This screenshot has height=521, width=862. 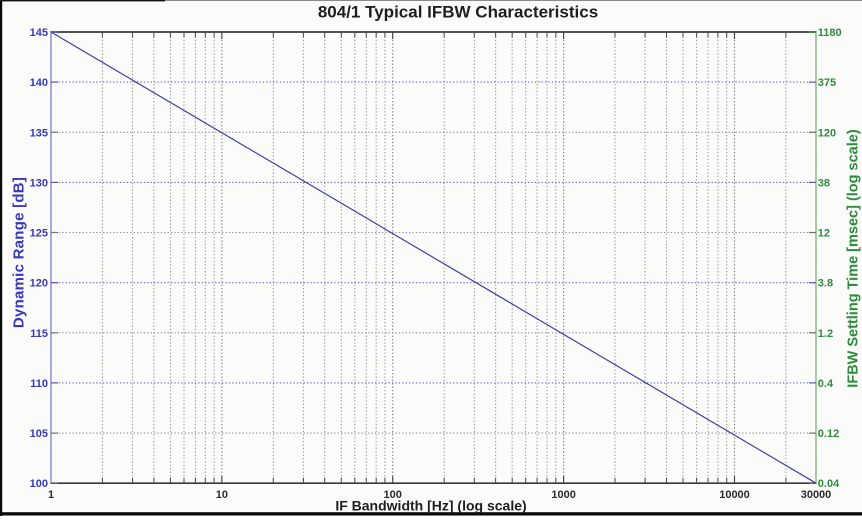 What do you see at coordinates (19, 252) in the screenshot?
I see `svg-text: Dynamic Range [dB]` at bounding box center [19, 252].